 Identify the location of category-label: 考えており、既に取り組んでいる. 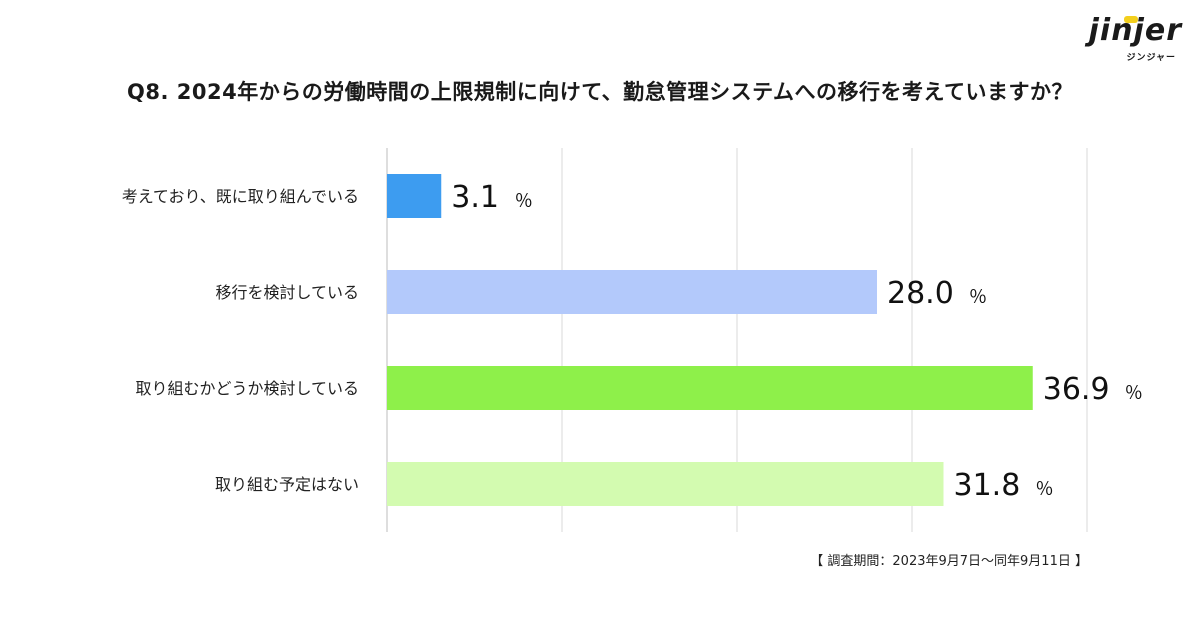
(240, 196).